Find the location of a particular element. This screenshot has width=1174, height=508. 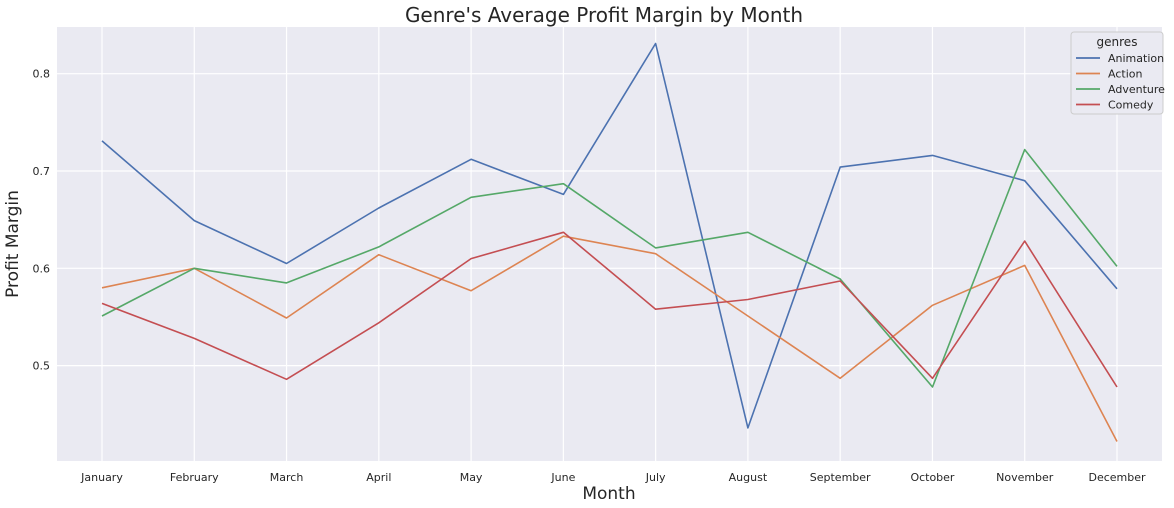

chart-title: Genre's Average Profit Margin by Month is located at coordinates (604, 15).